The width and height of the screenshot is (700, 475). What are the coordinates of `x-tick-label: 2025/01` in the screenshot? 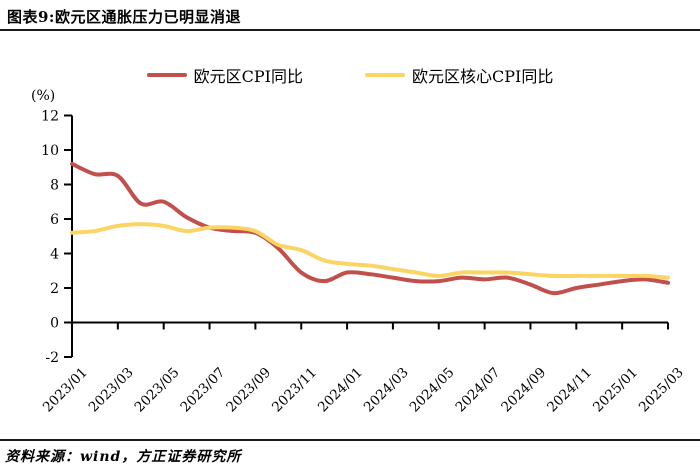 It's located at (615, 390).